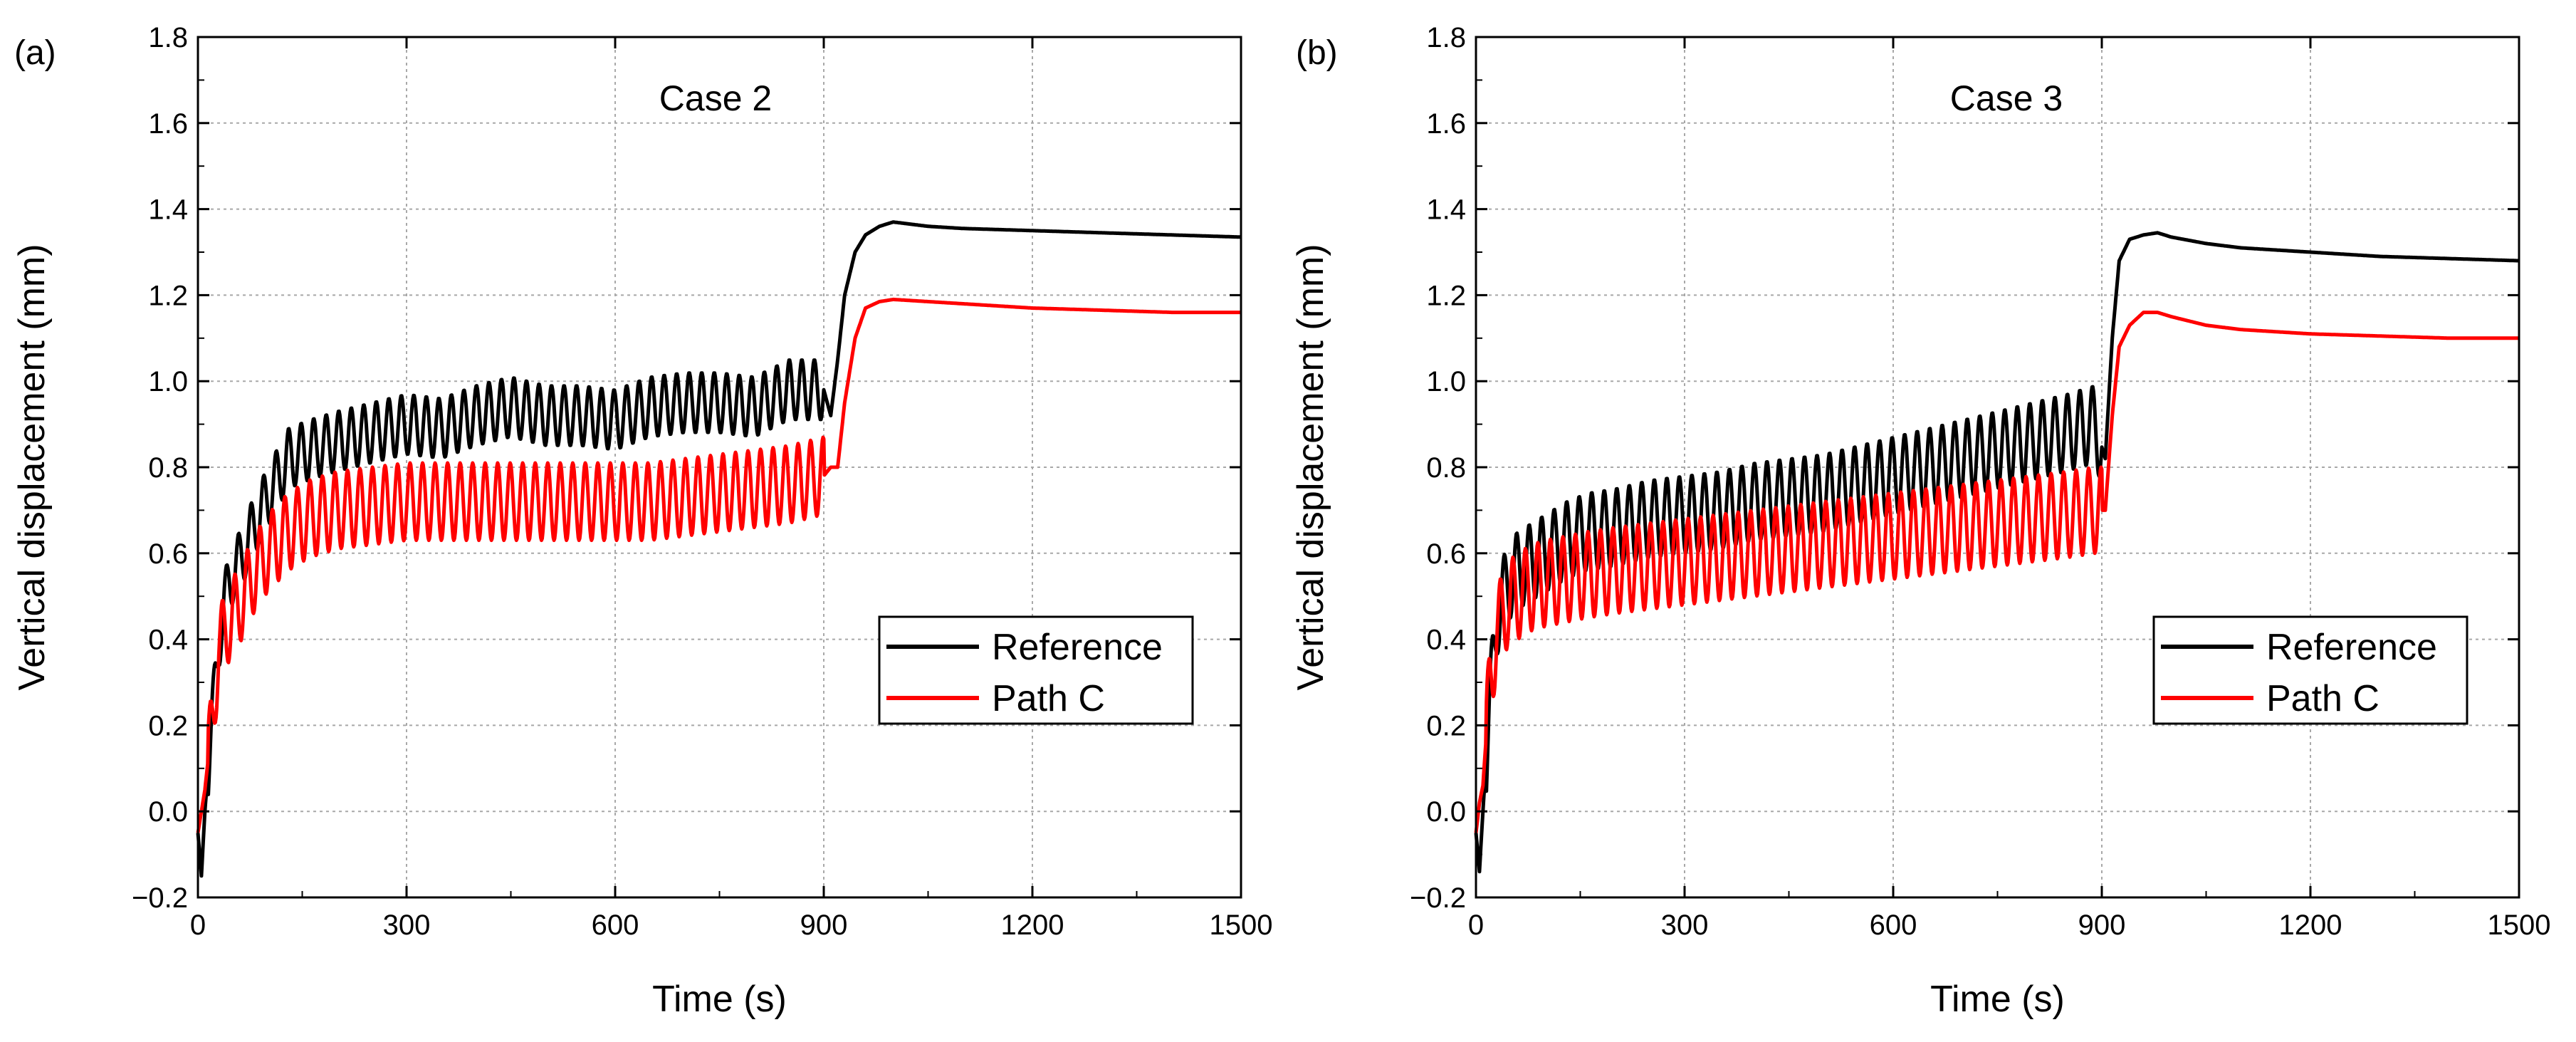 This screenshot has width=2576, height=1042. I want to click on case-annotation: Case 2, so click(715, 98).